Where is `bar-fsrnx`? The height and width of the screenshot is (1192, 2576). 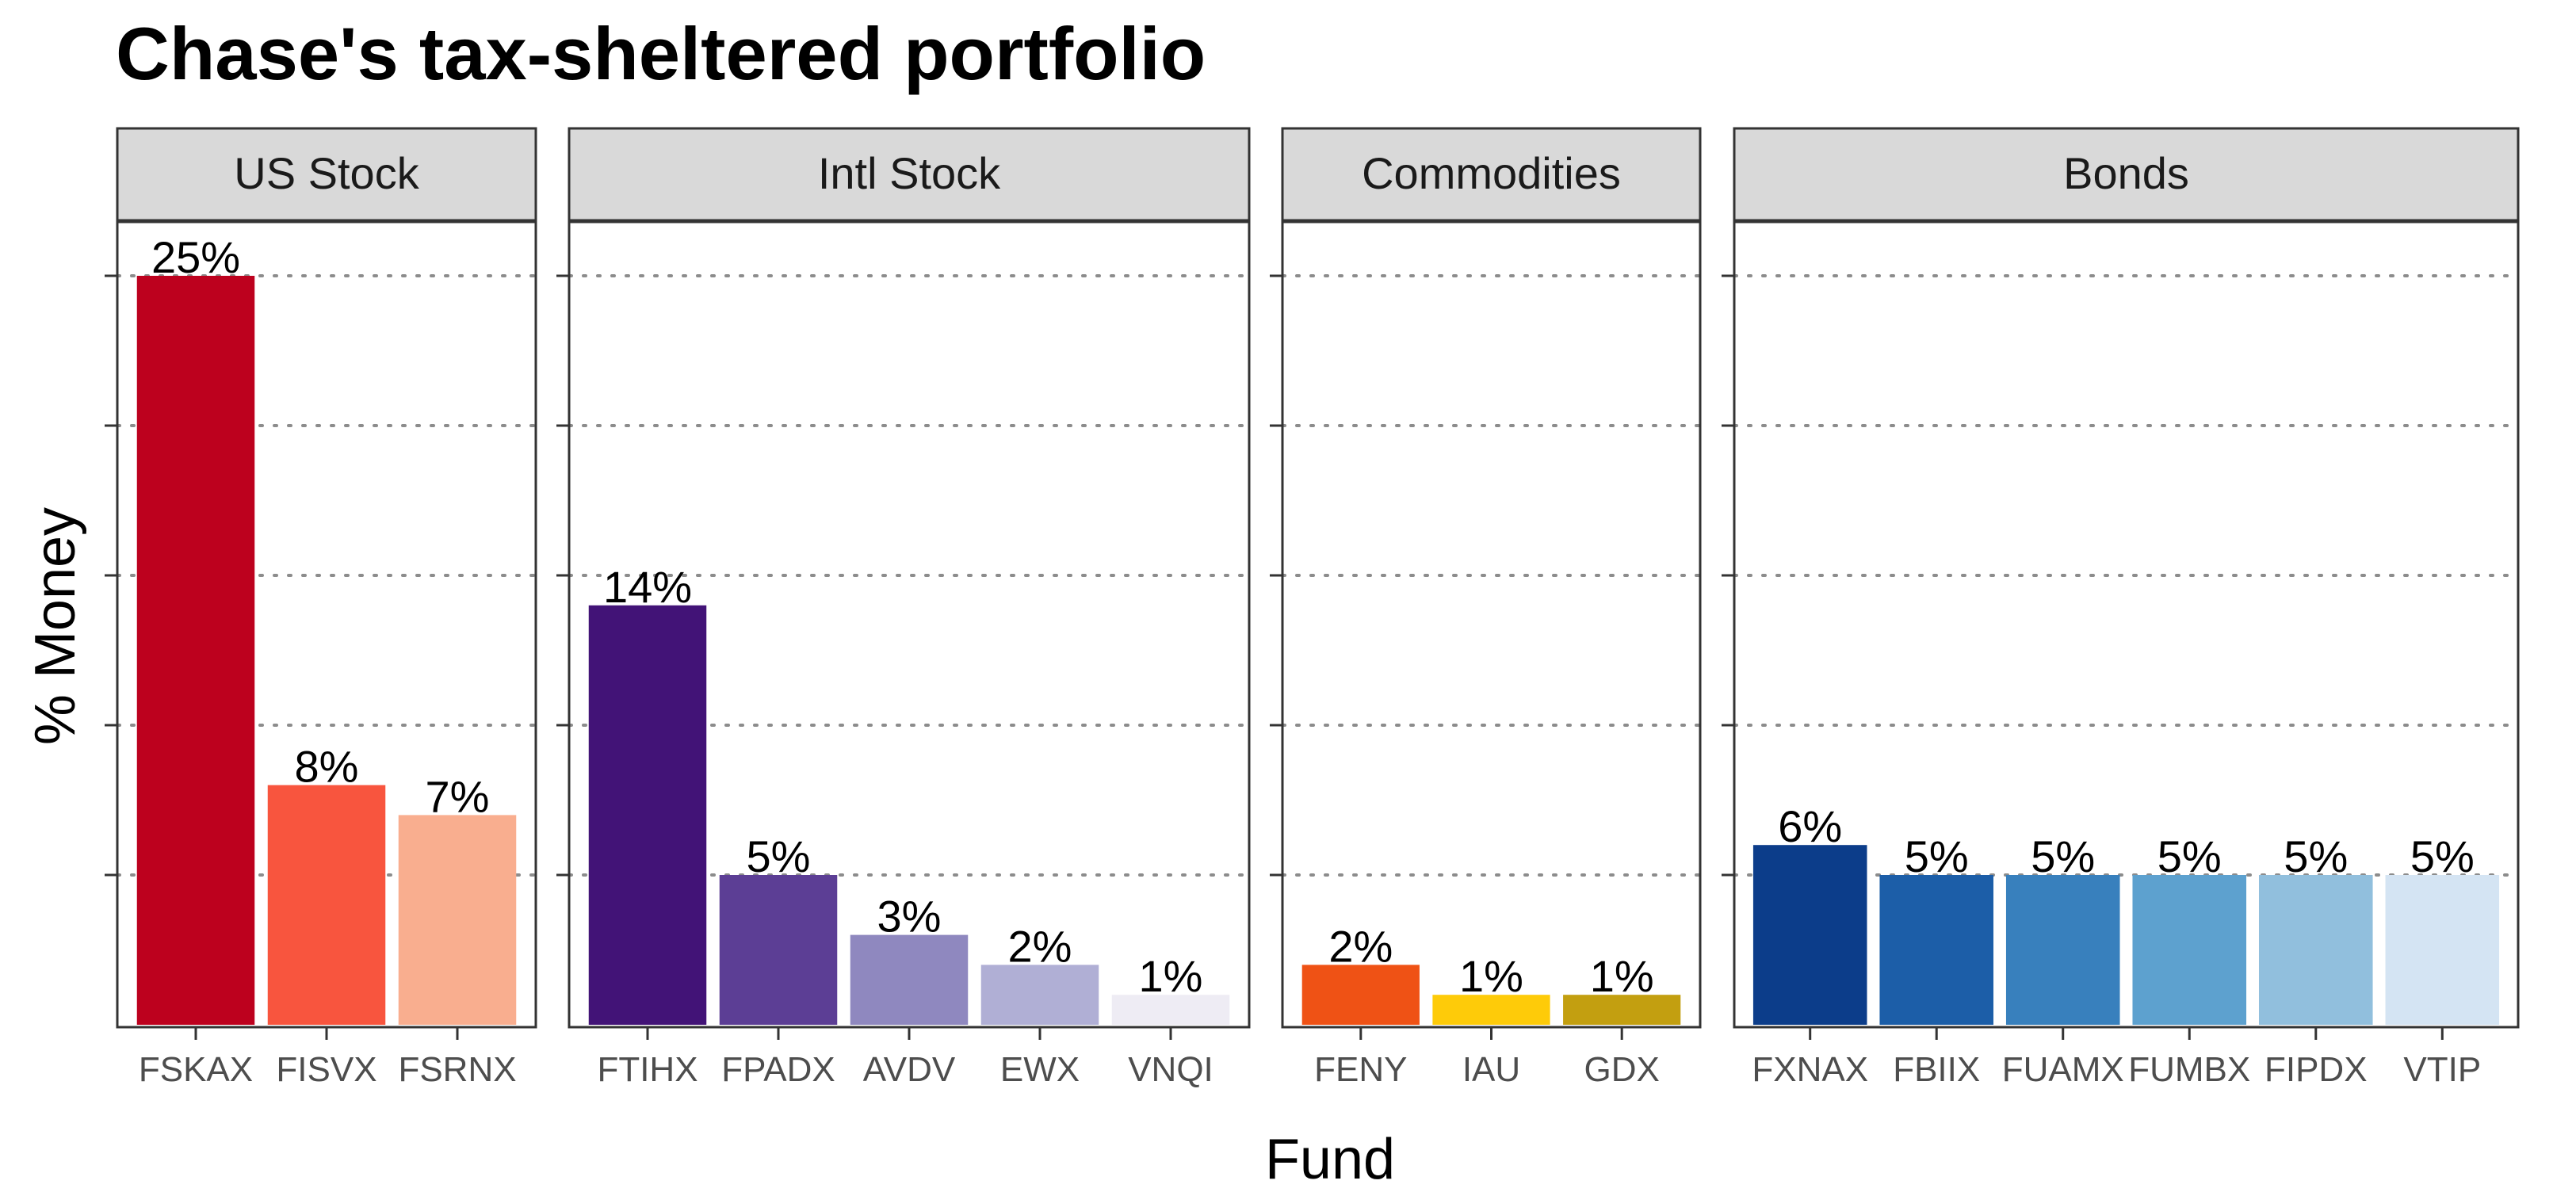
bar-fsrnx is located at coordinates (457, 920).